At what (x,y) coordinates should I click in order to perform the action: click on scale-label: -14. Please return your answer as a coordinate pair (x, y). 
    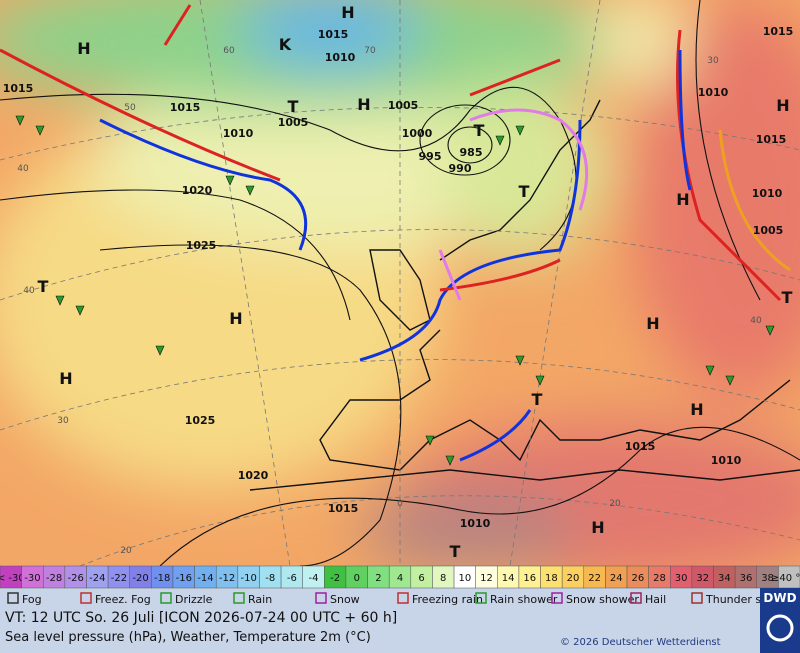
    Looking at the image, I should click on (205, 578).